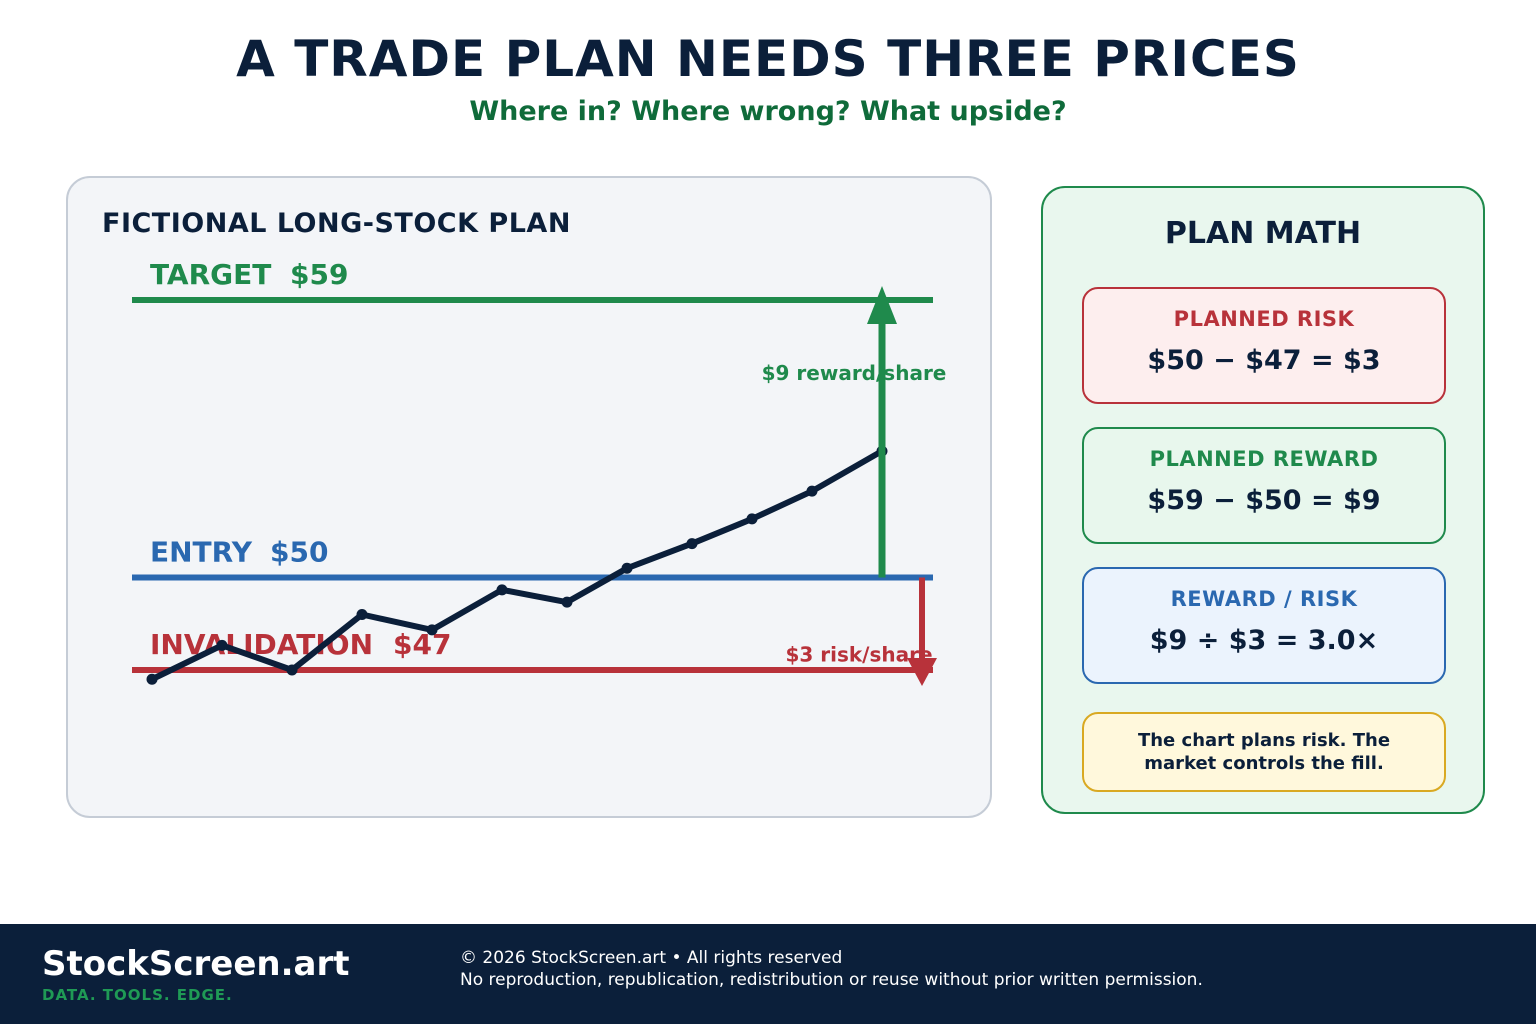  Describe the element at coordinates (1264, 459) in the screenshot. I see `planned-reward-label: PLANNED REWARD` at that location.